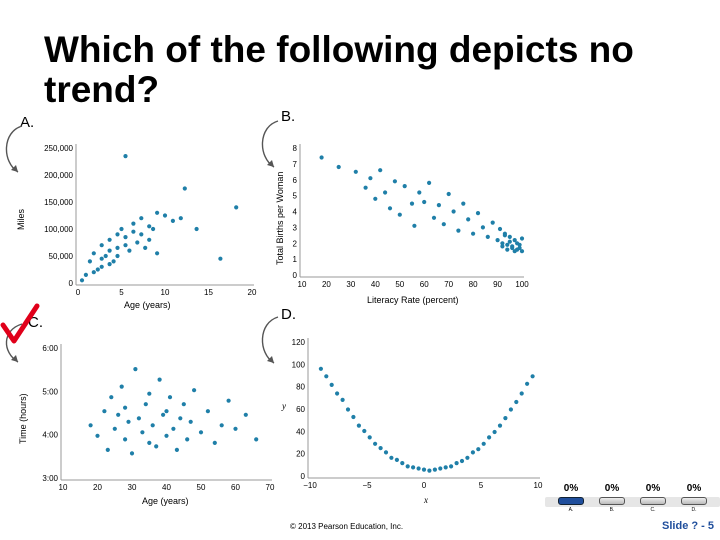 The height and width of the screenshot is (540, 720). I want to click on chart-a-ylabel: Miles, so click(21, 219).